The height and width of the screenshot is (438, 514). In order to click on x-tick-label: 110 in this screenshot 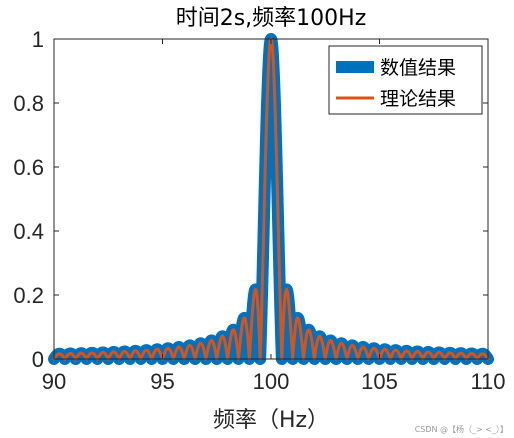, I will do `click(487, 381)`.